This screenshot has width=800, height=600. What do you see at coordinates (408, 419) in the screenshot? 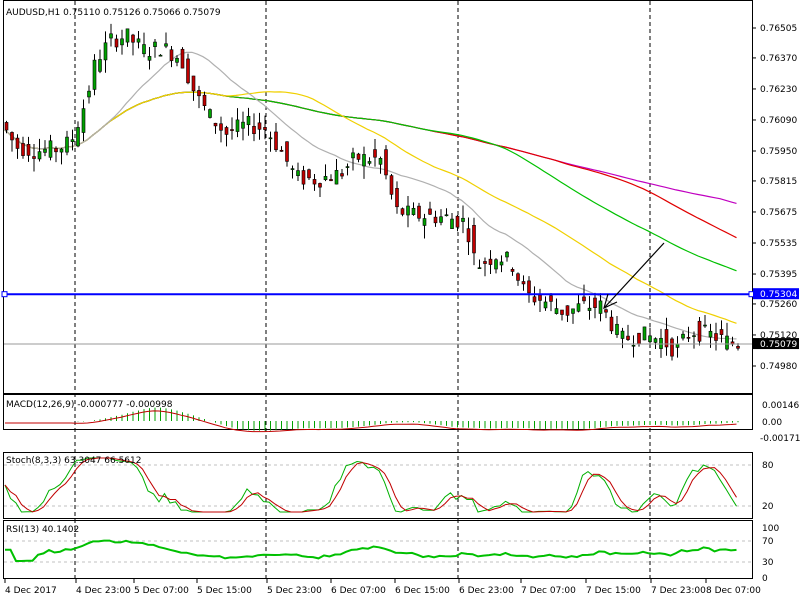
I see `macd-histogram` at bounding box center [408, 419].